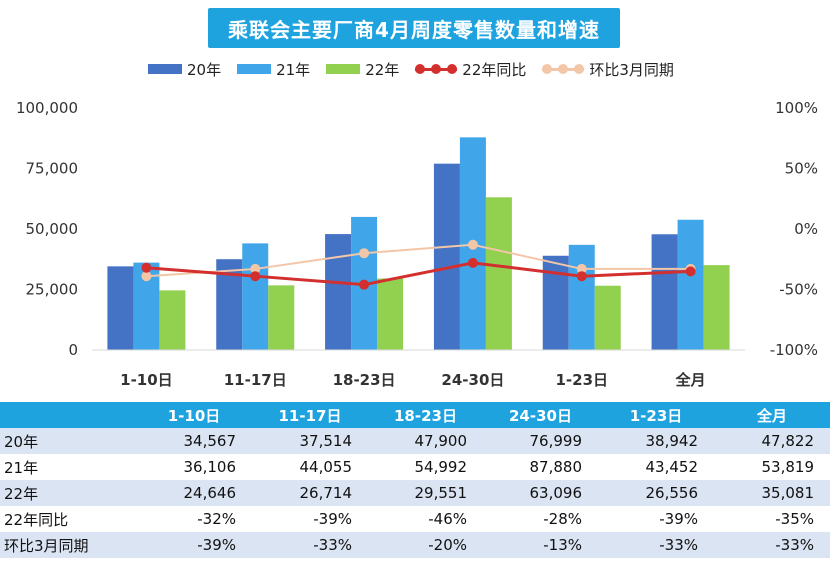  What do you see at coordinates (364, 284) in the screenshot?
I see `point-22年同比-18-23日` at bounding box center [364, 284].